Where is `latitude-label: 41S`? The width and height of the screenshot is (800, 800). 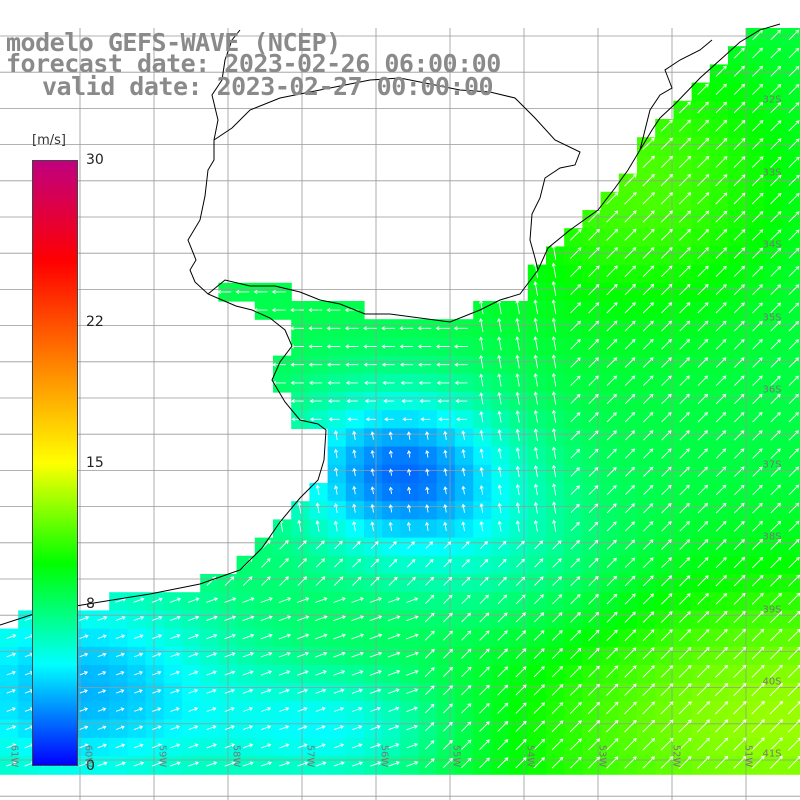
latitude-label: 41S is located at coordinates (772, 754).